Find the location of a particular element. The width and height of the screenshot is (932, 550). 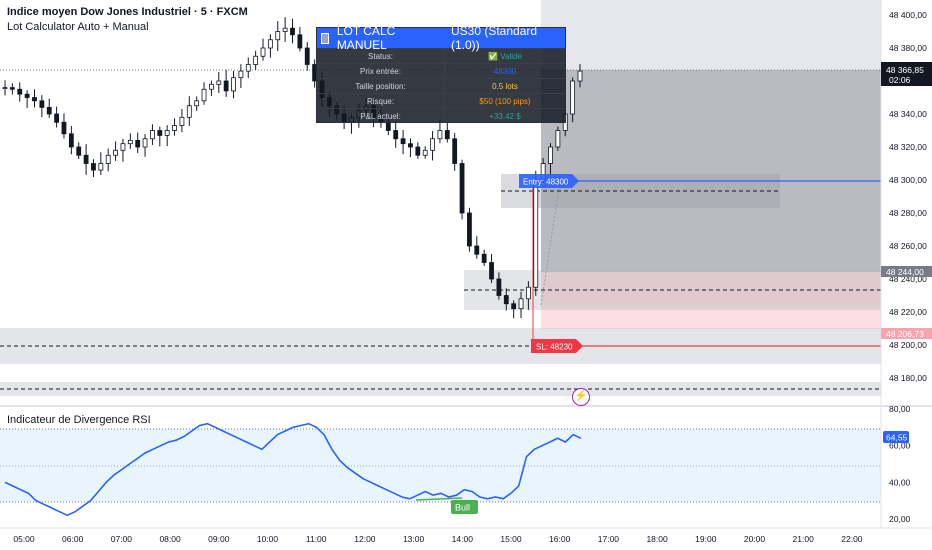

current-price-badge: 48 366,85 02:06 is located at coordinates (906, 74).